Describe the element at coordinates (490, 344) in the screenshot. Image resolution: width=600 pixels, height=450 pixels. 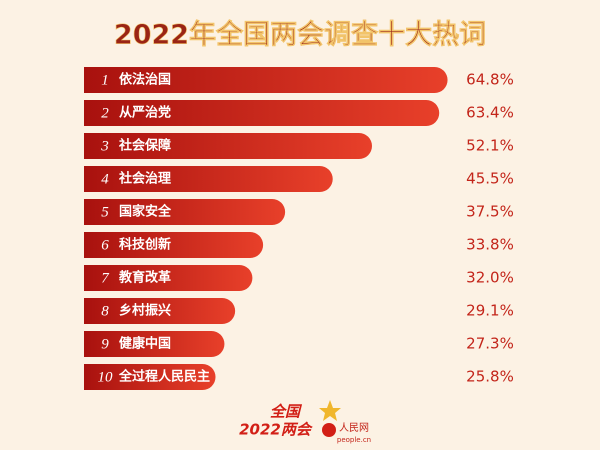
I see `value-label: 27.3%` at that location.